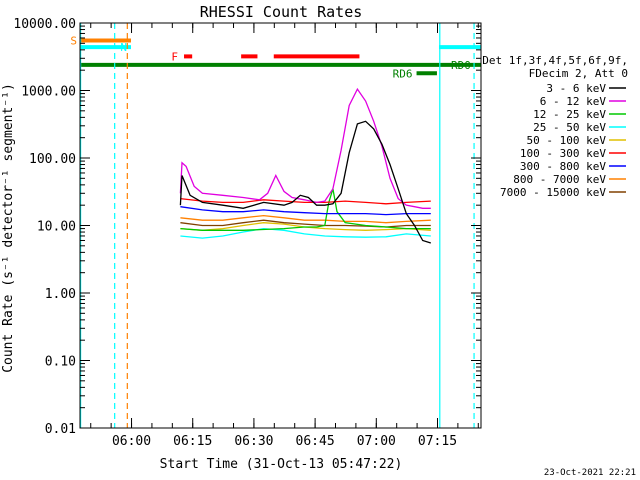  Describe the element at coordinates (52, 159) in the screenshot. I see `y-tick-label: 100.00` at that location.